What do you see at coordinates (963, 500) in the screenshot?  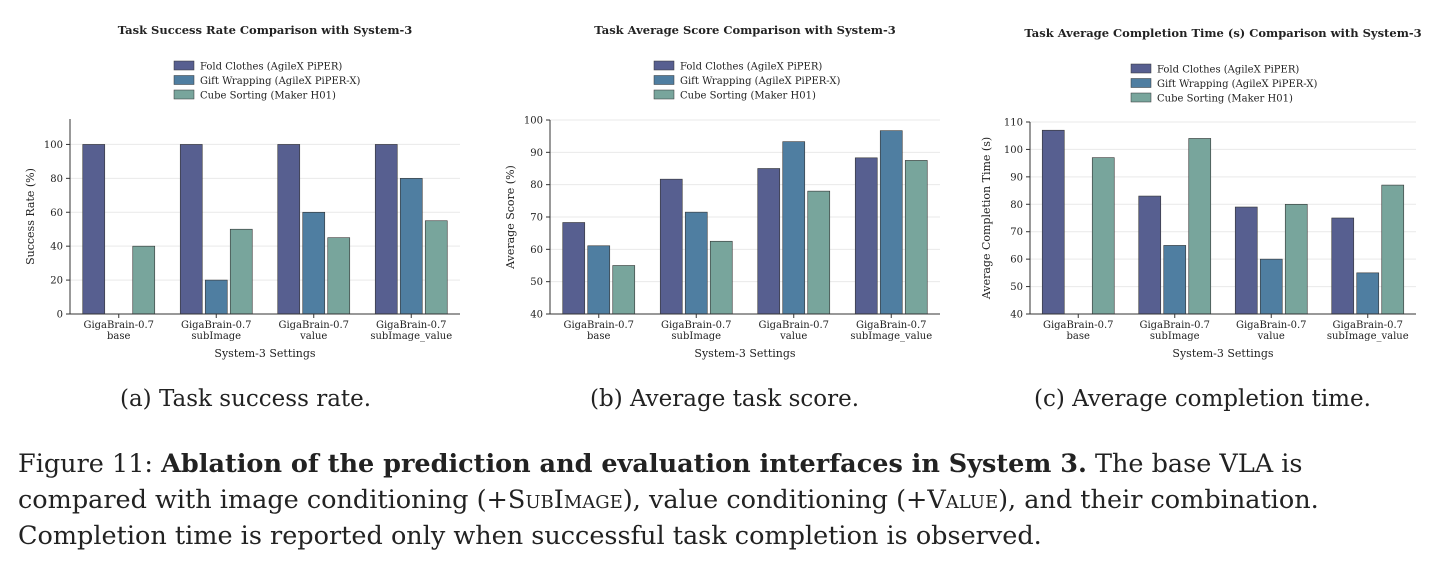 I see `caption-value: Value` at bounding box center [963, 500].